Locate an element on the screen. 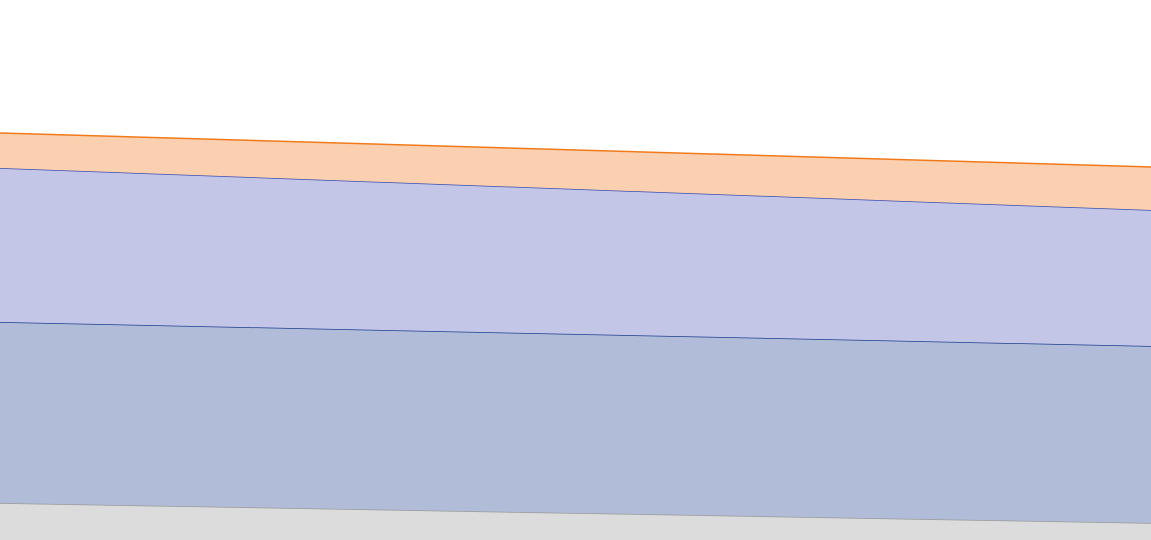 Image resolution: width=1151 pixels, height=540 pixels. area-line is located at coordinates (575, 150).